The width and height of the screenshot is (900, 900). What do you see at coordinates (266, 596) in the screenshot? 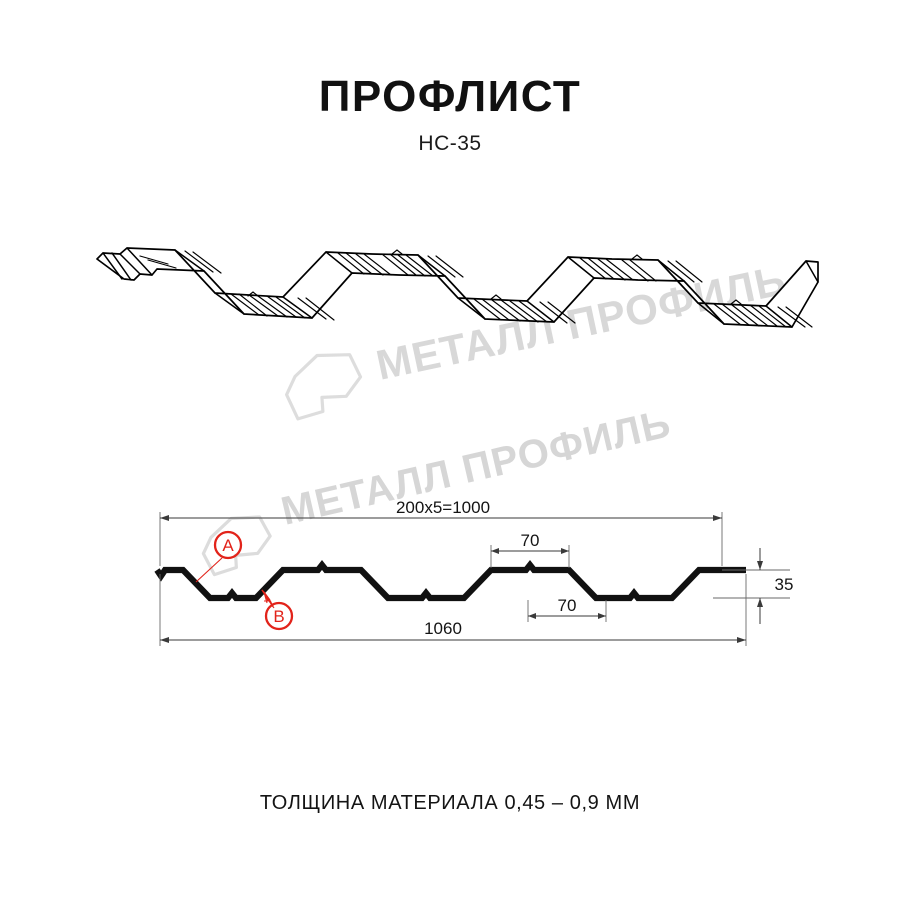
I see `callout-b-stem` at bounding box center [266, 596].